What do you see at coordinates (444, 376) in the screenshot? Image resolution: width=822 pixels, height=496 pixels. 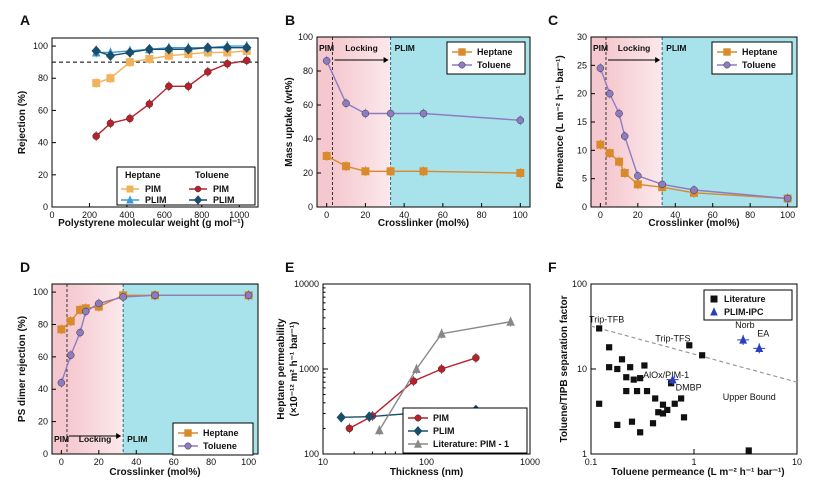 I see `panel-e-series-2-line` at bounding box center [444, 376].